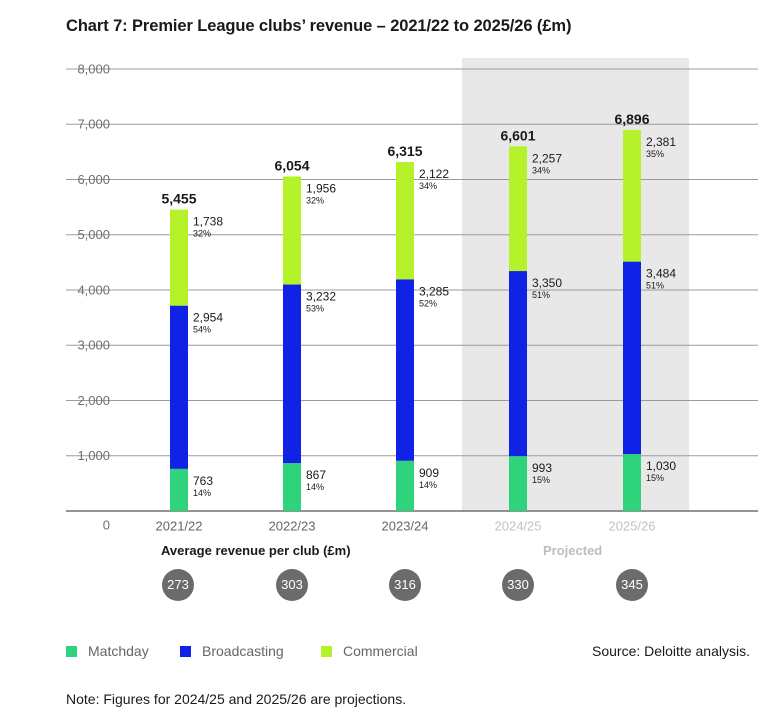 This screenshot has width=775, height=711. I want to click on data-label-value: 2,954, so click(208, 318).